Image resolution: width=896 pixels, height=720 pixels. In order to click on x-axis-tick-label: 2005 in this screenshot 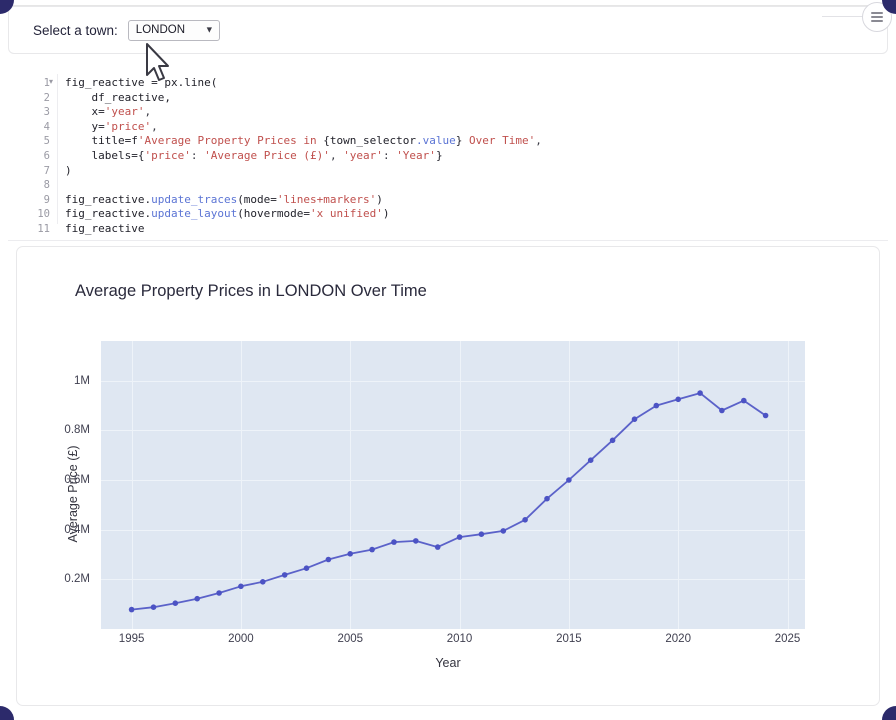, I will do `click(350, 639)`.